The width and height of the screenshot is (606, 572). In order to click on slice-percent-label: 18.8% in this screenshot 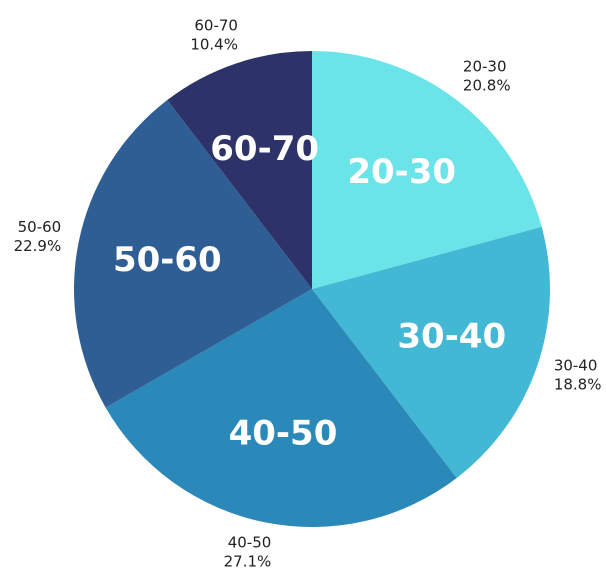, I will do `click(578, 385)`.